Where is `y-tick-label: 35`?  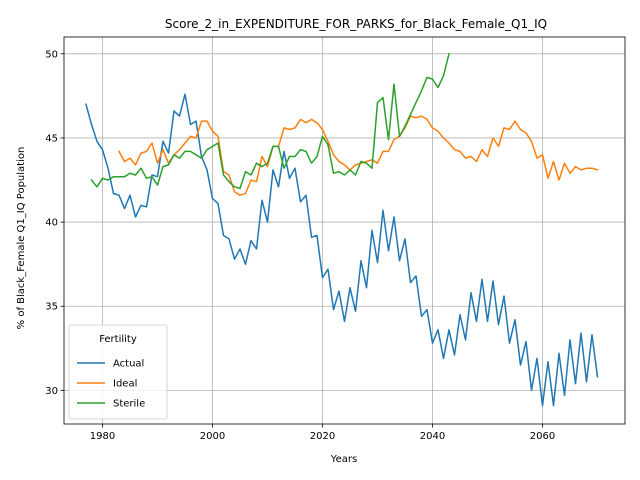 y-tick-label: 35 is located at coordinates (51, 307).